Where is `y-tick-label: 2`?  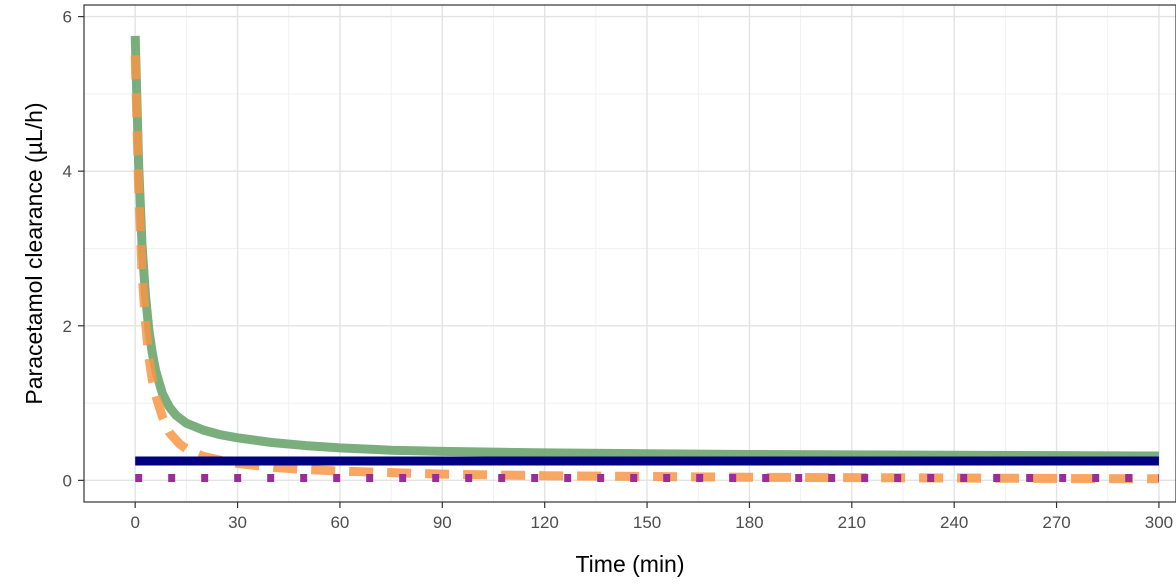
y-tick-label: 2 is located at coordinates (67, 326).